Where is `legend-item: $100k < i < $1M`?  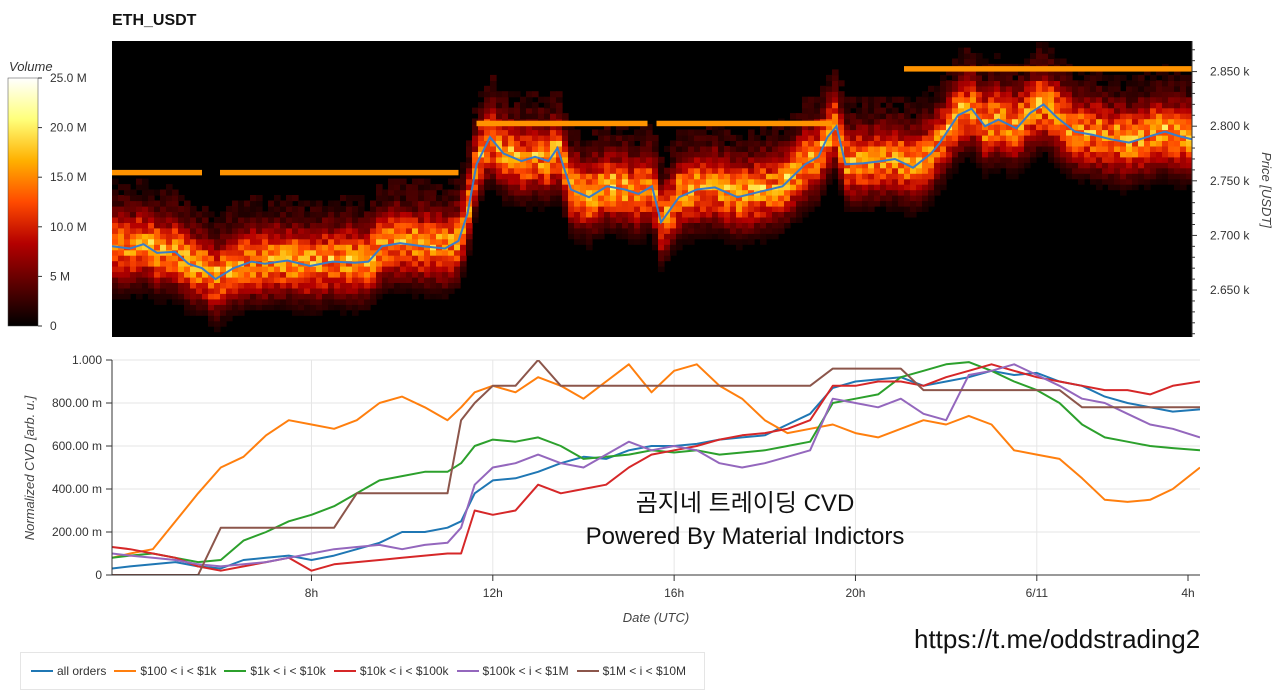
legend-item: $100k < i < $1M is located at coordinates (512, 671).